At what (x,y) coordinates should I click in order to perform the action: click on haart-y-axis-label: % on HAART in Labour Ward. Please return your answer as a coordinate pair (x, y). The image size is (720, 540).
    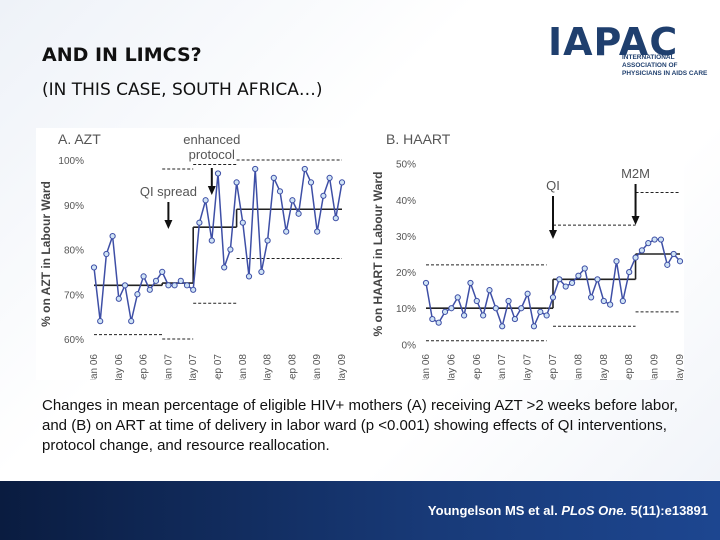
    Looking at the image, I should click on (378, 254).